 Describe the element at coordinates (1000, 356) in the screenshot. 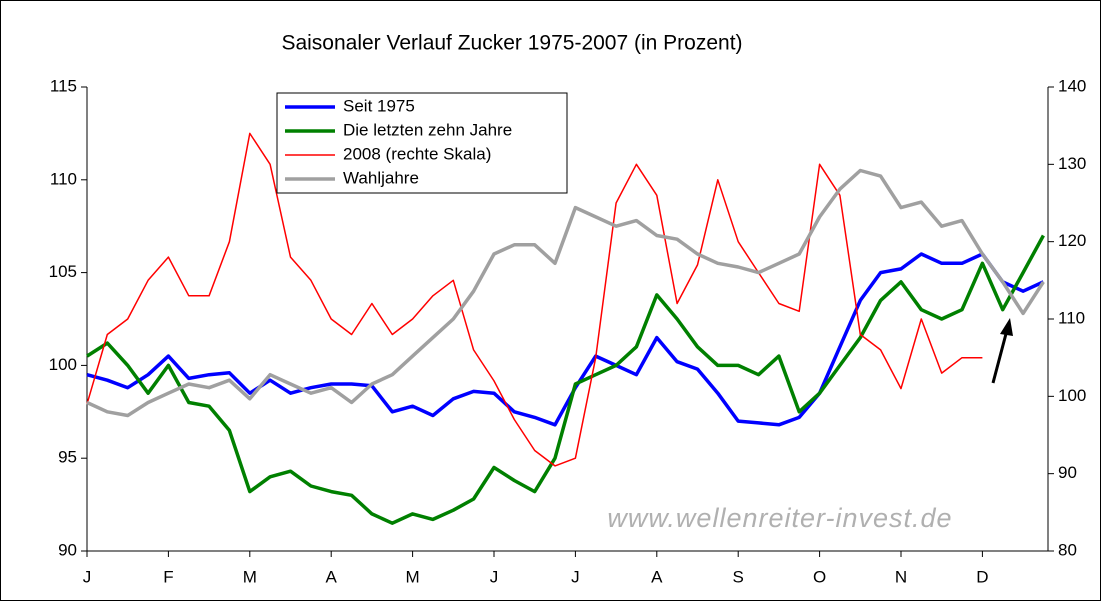

I see `arrow-shaft` at that location.